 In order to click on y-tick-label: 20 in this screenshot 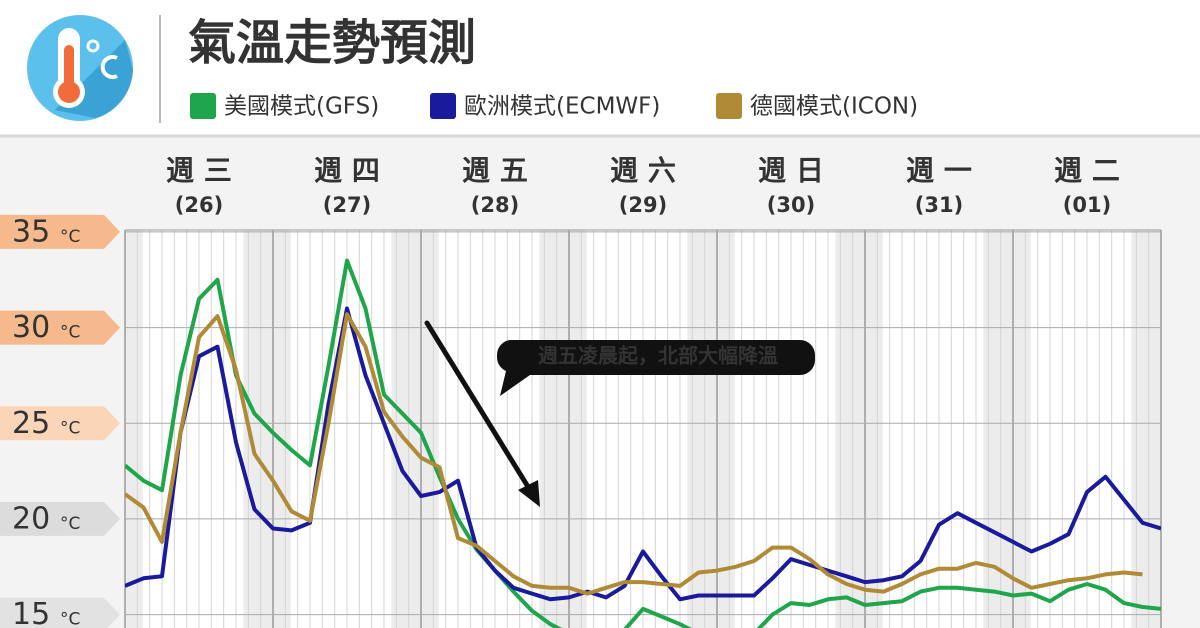, I will do `click(31, 518)`.